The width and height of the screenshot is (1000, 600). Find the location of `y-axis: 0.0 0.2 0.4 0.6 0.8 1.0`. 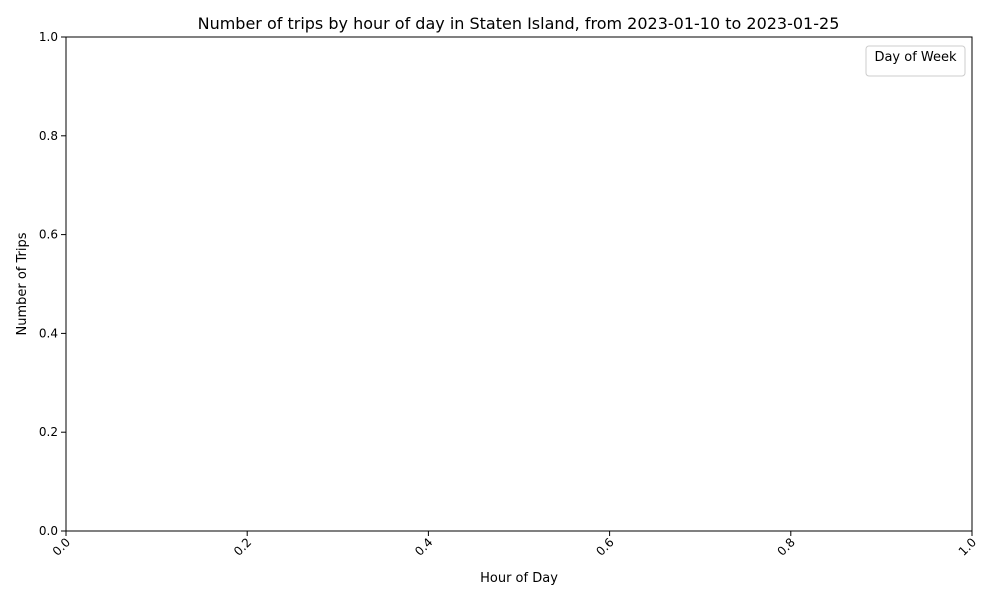

y-axis: 0.0 0.2 0.4 0.6 0.8 1.0 is located at coordinates (52, 284).